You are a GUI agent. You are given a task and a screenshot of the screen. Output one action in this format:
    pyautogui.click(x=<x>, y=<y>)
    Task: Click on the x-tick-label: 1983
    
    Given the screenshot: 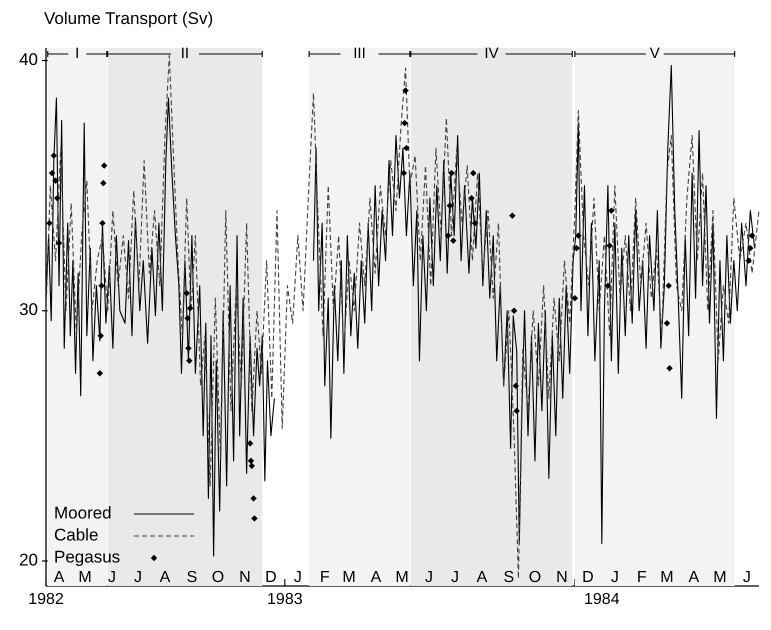 What is the action you would take?
    pyautogui.click(x=285, y=599)
    